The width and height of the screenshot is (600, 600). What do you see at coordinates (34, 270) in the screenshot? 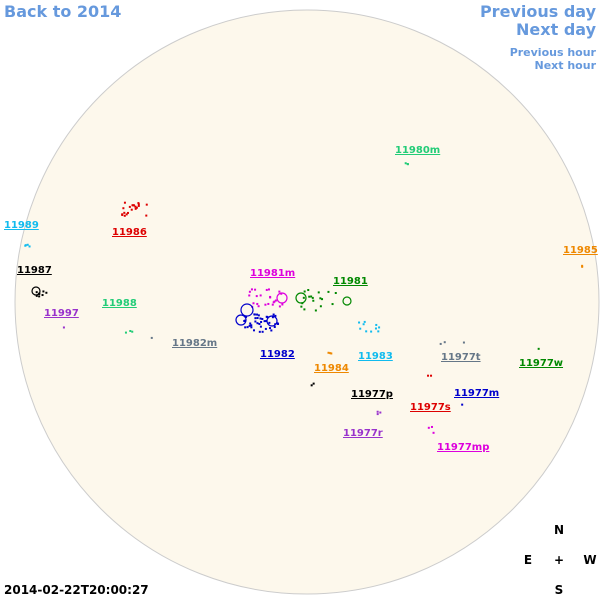
I see `region-label: 11987` at bounding box center [34, 270].